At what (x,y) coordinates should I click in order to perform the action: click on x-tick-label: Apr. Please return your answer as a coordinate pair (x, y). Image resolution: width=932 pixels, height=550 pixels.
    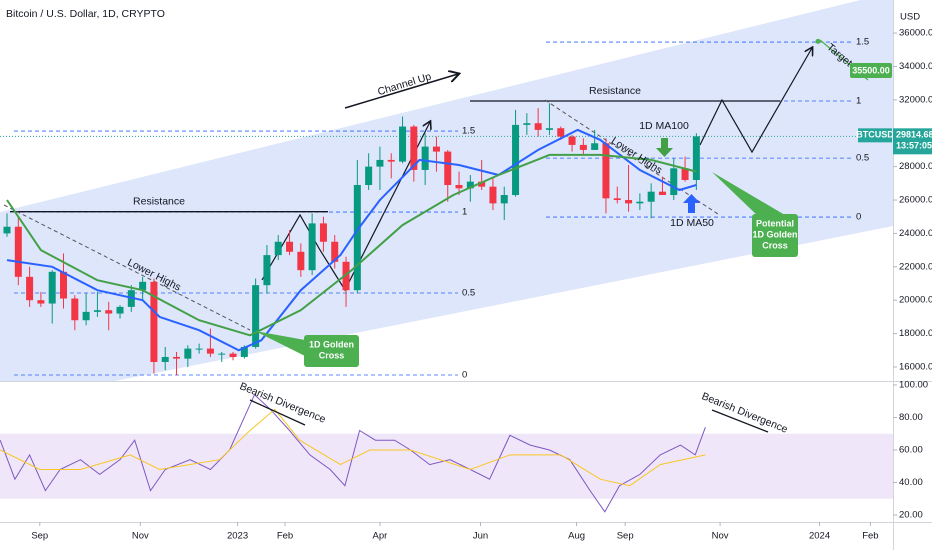
    Looking at the image, I should click on (380, 536).